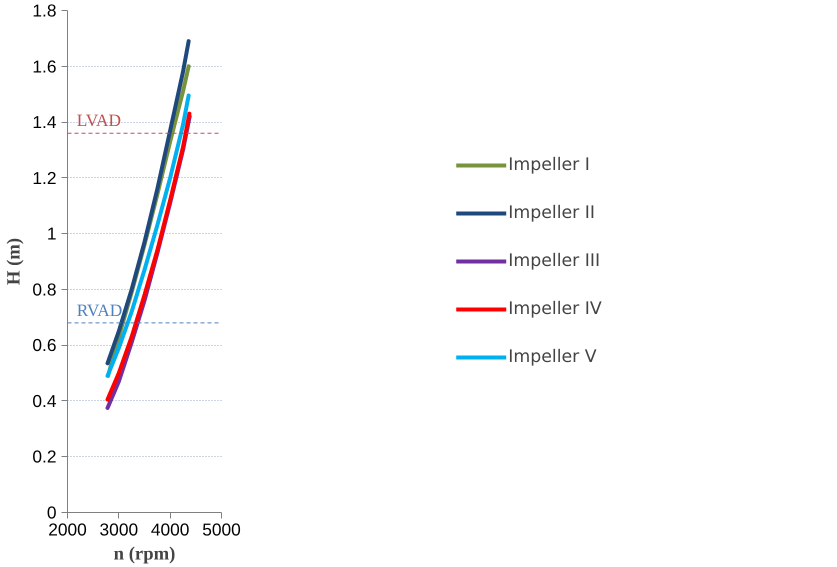 The width and height of the screenshot is (837, 567). What do you see at coordinates (552, 357) in the screenshot?
I see `legend-label: Impeller V` at bounding box center [552, 357].